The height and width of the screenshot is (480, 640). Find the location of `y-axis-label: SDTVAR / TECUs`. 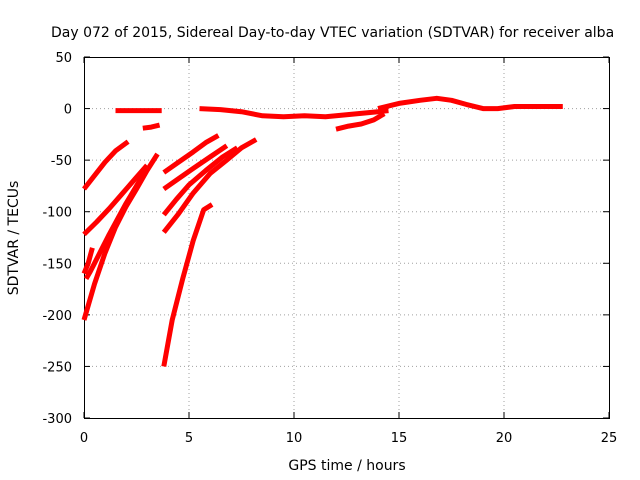

y-axis-label: SDTVAR / TECUs is located at coordinates (14, 238).